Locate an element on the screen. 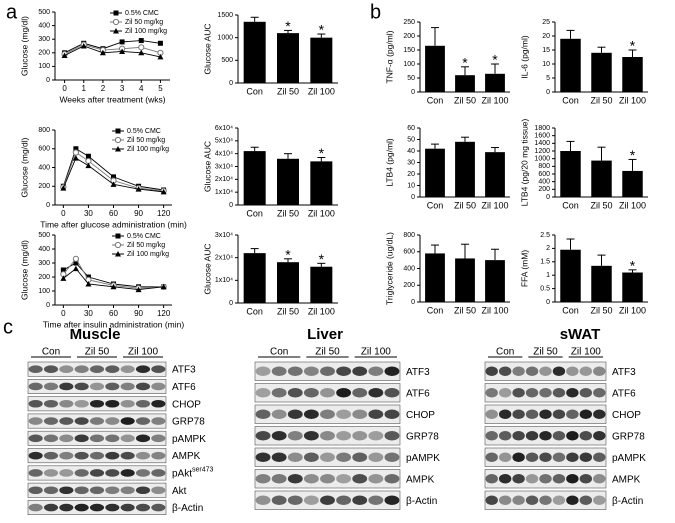 The width and height of the screenshot is (675, 523). row-label: ATF6 is located at coordinates (624, 393).